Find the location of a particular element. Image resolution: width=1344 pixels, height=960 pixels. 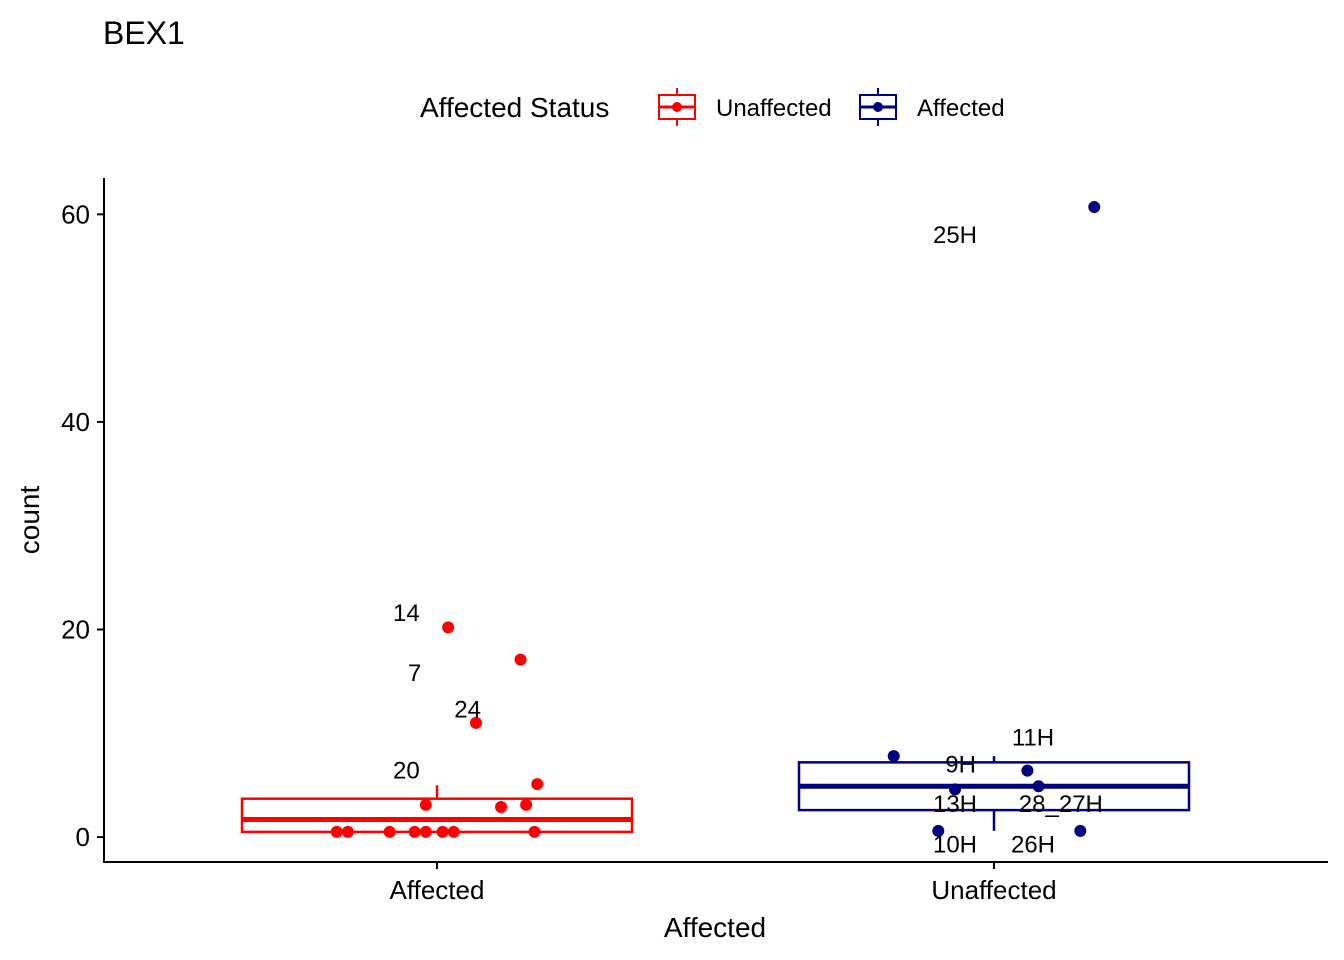

point-label: 10H is located at coordinates (955, 844).